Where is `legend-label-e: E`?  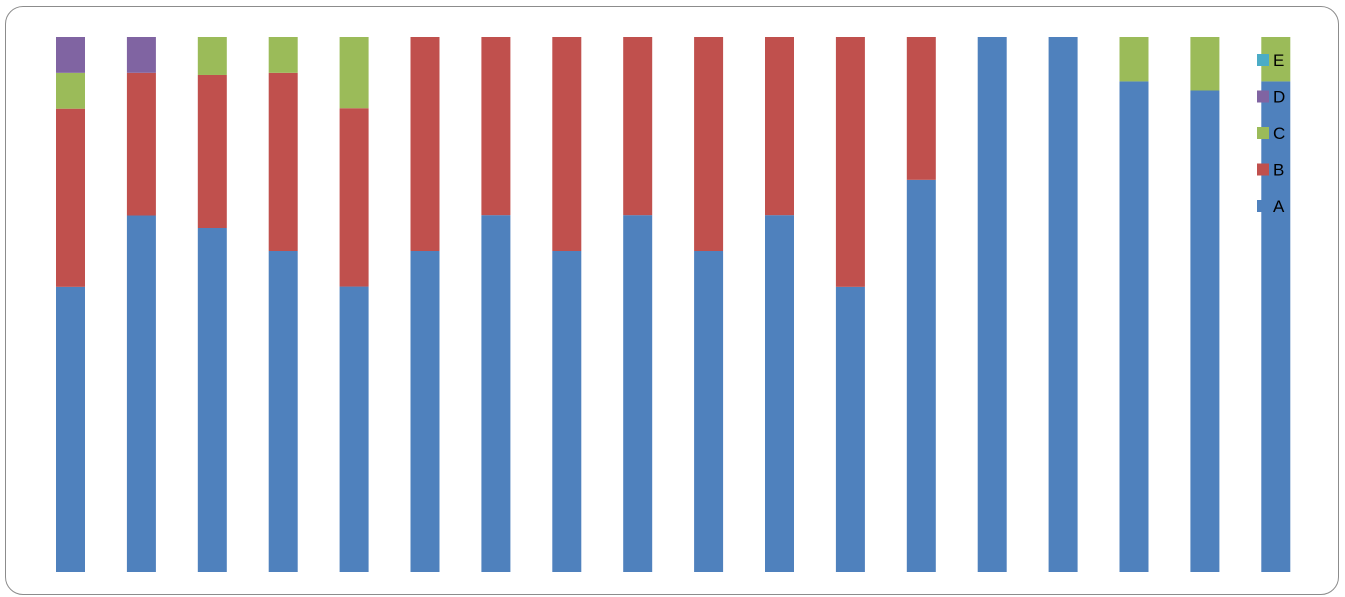 legend-label-e: E is located at coordinates (1278, 60).